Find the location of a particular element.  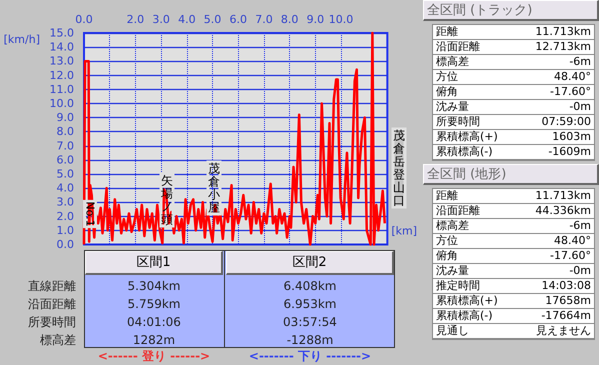

y-tick-label: 9.0 is located at coordinates (65, 117).